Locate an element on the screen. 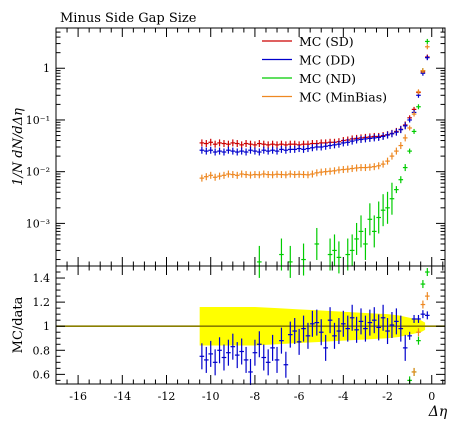  ratio-point-mc-minbias is located at coordinates (423, 304).